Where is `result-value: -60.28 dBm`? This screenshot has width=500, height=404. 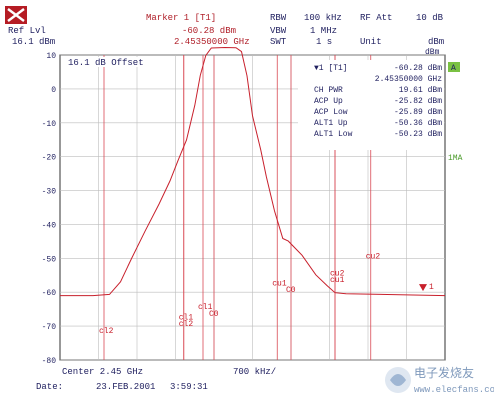
result-value: -60.28 dBm is located at coordinates (418, 68).